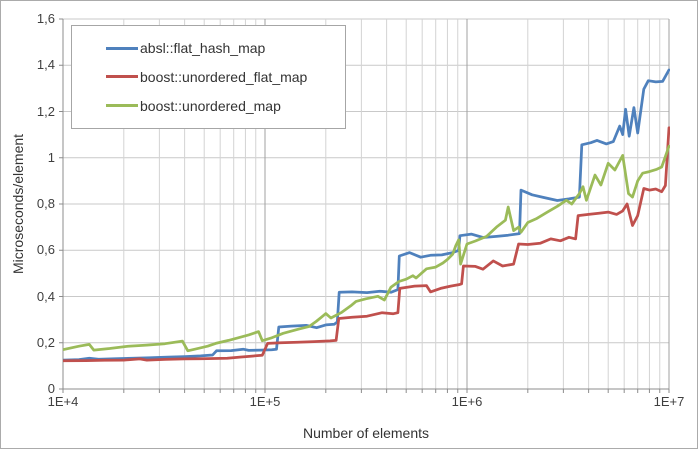 The height and width of the screenshot is (449, 698). What do you see at coordinates (51, 157) in the screenshot?
I see `y-tick-label: 1` at bounding box center [51, 157].